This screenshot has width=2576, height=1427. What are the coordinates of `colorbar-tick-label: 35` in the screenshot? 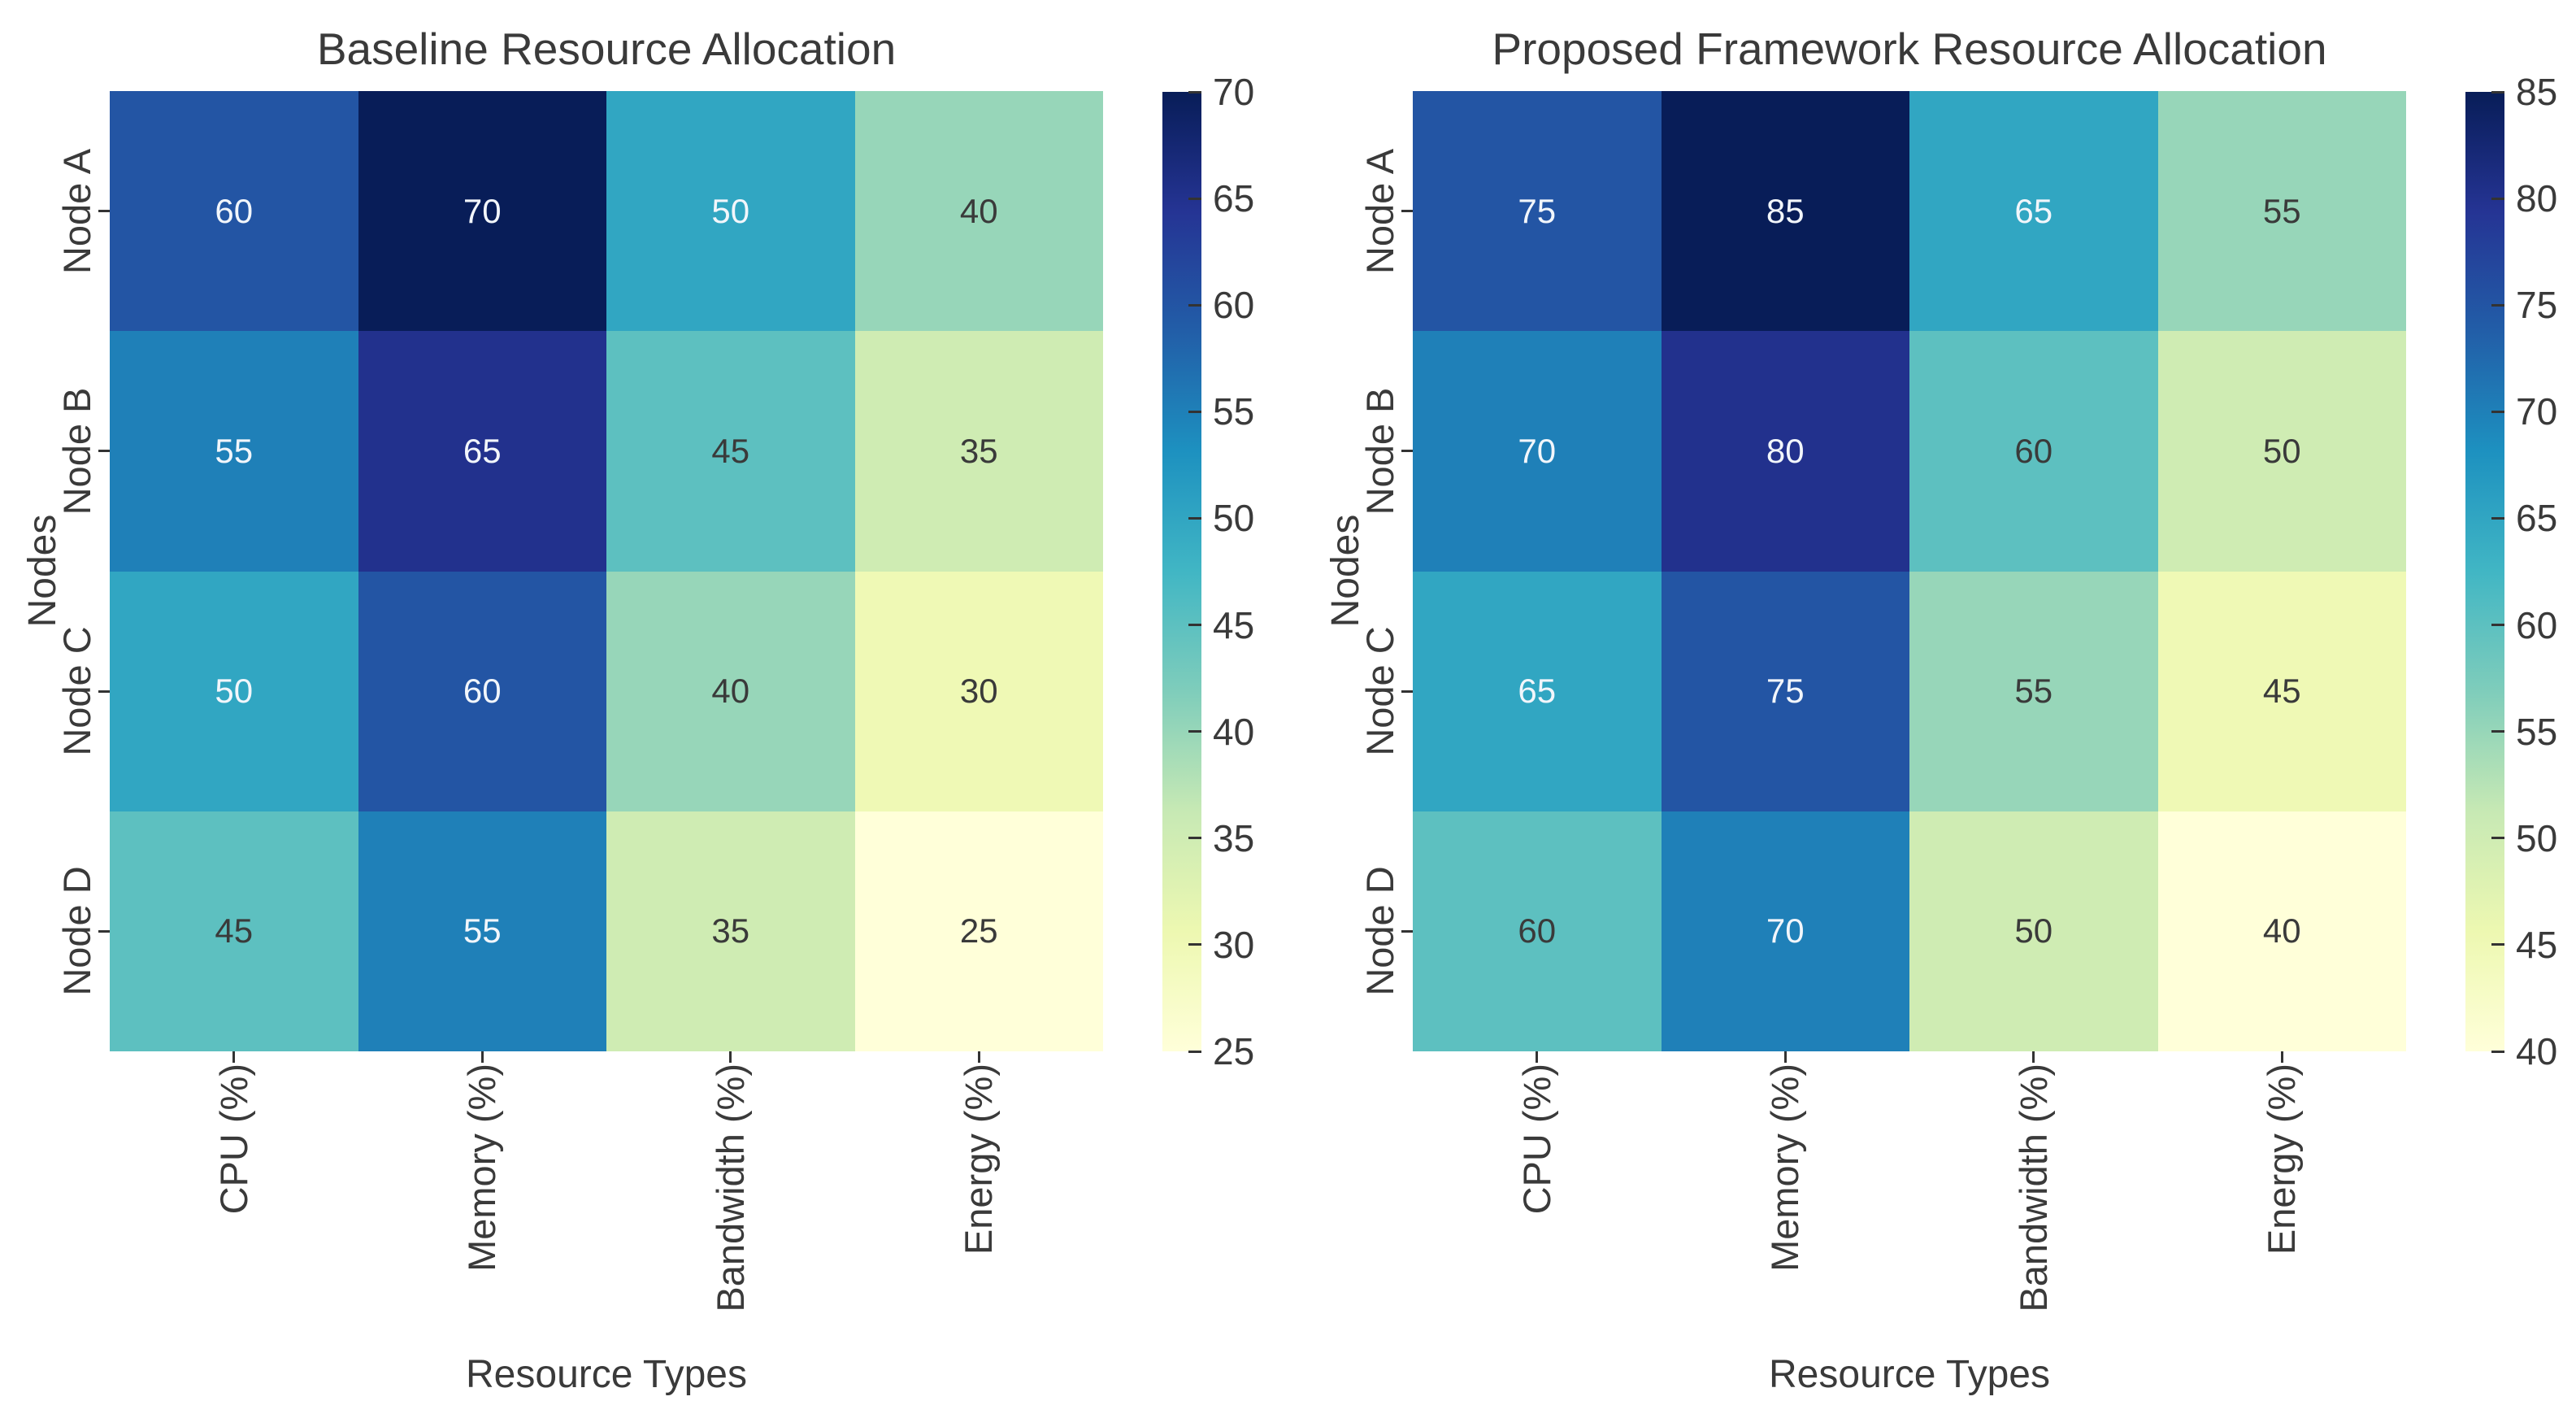 It's located at (1234, 837).